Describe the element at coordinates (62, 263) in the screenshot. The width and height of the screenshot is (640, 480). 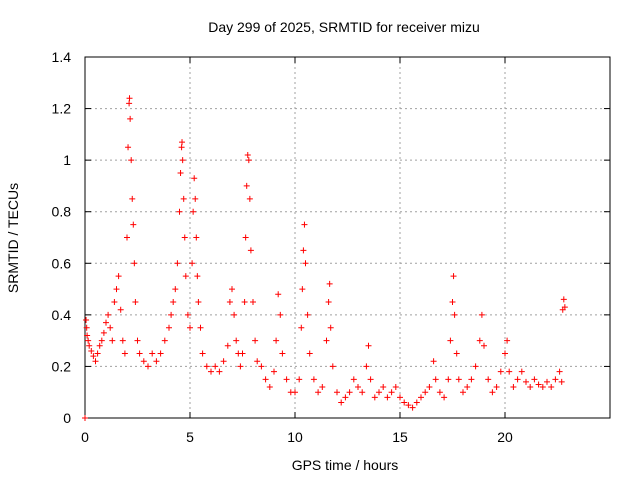
I see `y-tick-label: 0.6` at that location.